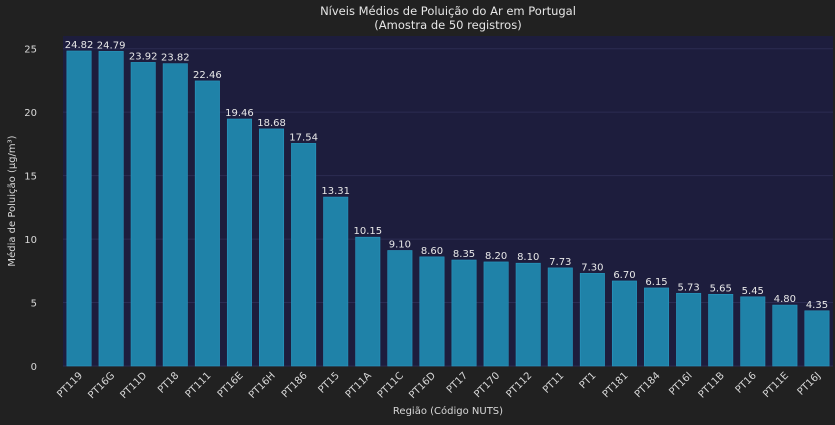 This screenshot has width=835, height=425. What do you see at coordinates (336, 281) in the screenshot?
I see `bar-pt15` at bounding box center [336, 281].